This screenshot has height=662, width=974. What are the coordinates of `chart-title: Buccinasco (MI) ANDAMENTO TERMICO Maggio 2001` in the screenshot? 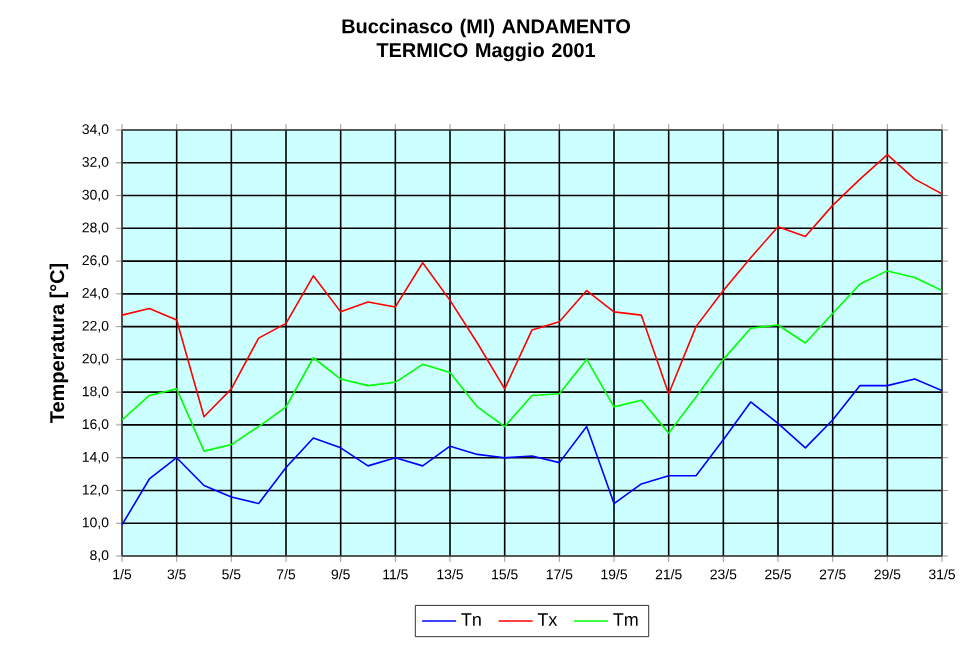 It's located at (486, 40).